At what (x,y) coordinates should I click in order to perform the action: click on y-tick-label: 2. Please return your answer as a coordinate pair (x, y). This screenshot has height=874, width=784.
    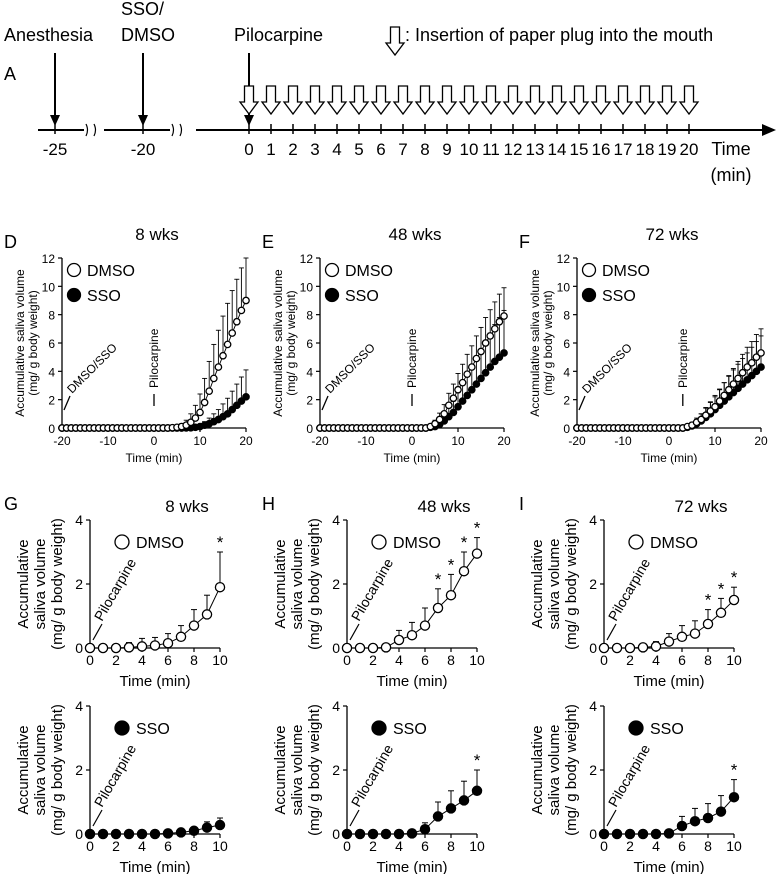
    Looking at the image, I should click on (336, 770).